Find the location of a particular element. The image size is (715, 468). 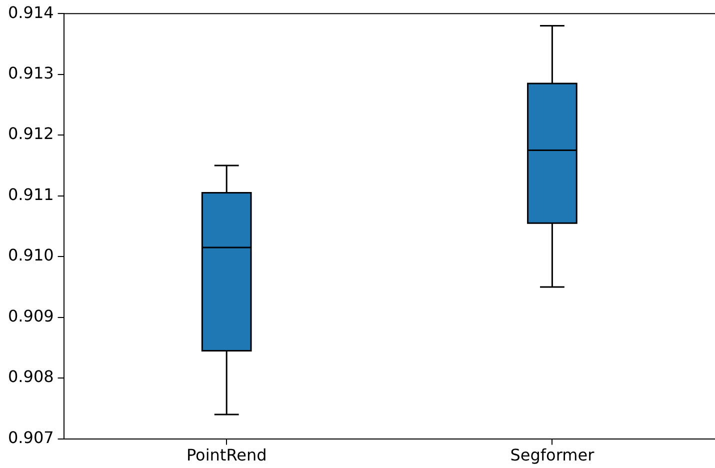

y-tick-label: 0.911 is located at coordinates (31, 194).